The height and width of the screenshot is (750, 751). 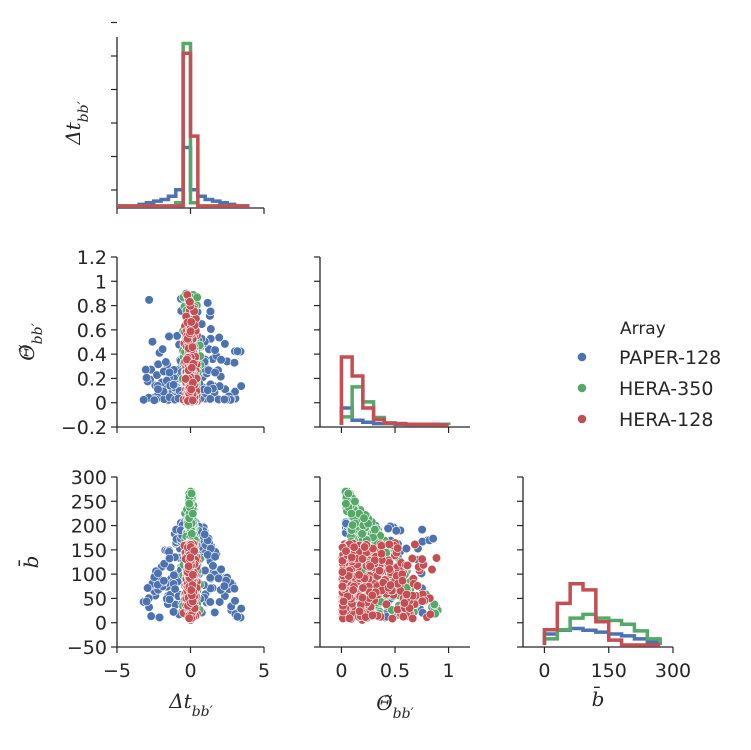 What do you see at coordinates (30, 341) in the screenshot?
I see `y-axis-label-theta: Θ̃bb′` at bounding box center [30, 341].